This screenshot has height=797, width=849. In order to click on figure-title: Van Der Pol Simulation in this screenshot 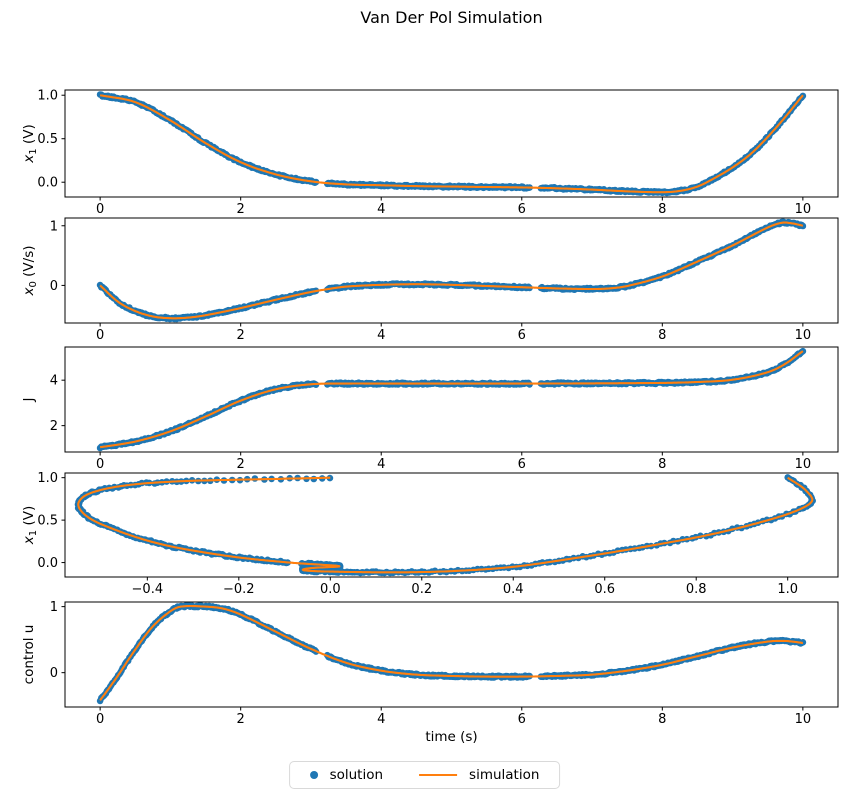, I will do `click(451, 17)`.